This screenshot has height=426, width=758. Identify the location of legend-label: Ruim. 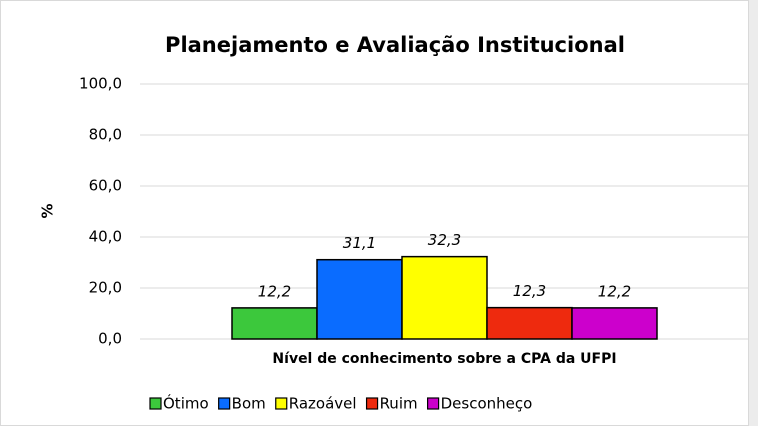
(399, 404).